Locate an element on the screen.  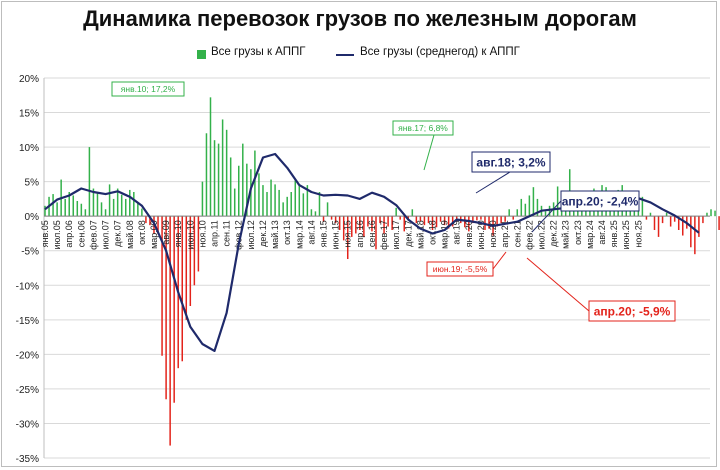
x-tick-label: июл.12 is located at coordinates (251, 234).